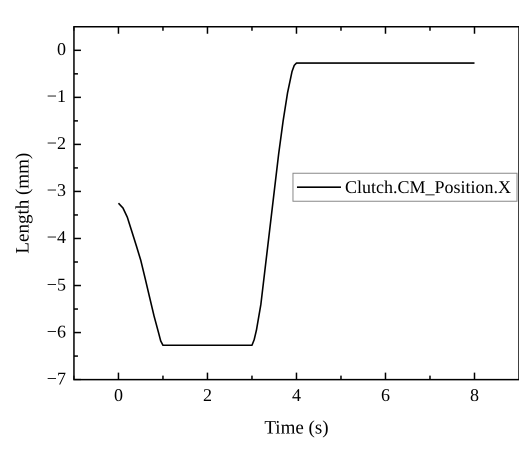  What do you see at coordinates (296, 395) in the screenshot?
I see `x-tick-label: 4` at bounding box center [296, 395].